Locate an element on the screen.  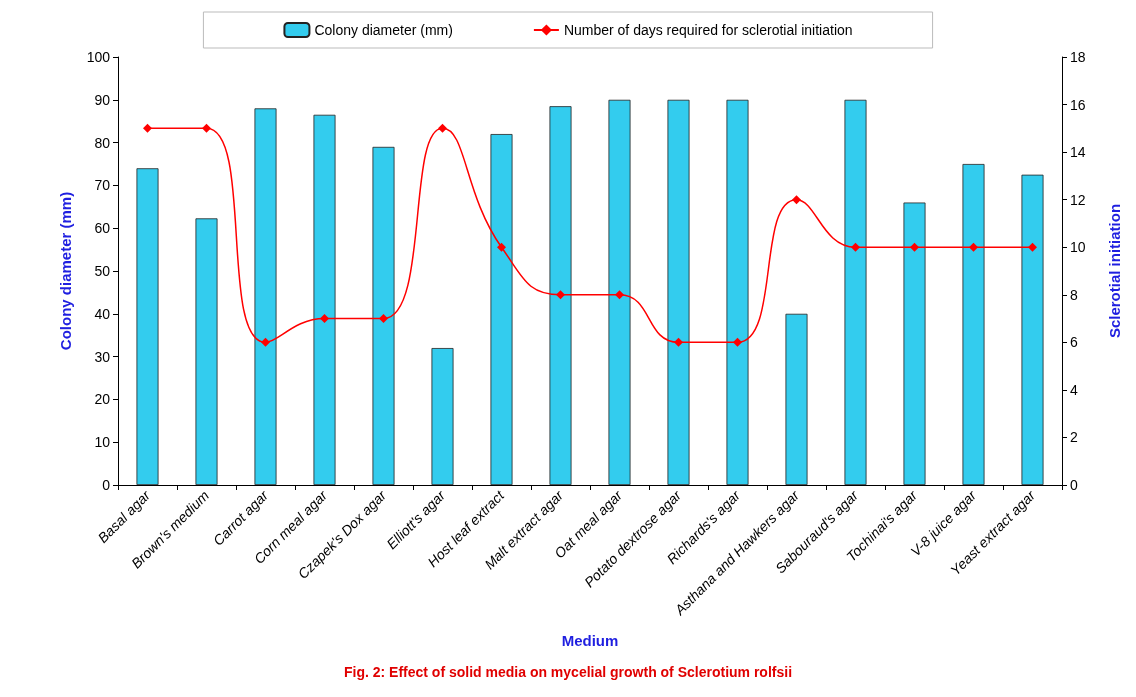
caption: Fig. 2: Effect of solid media on mycelial growth of Sclerotium rolfsii is located at coordinates (568, 672).